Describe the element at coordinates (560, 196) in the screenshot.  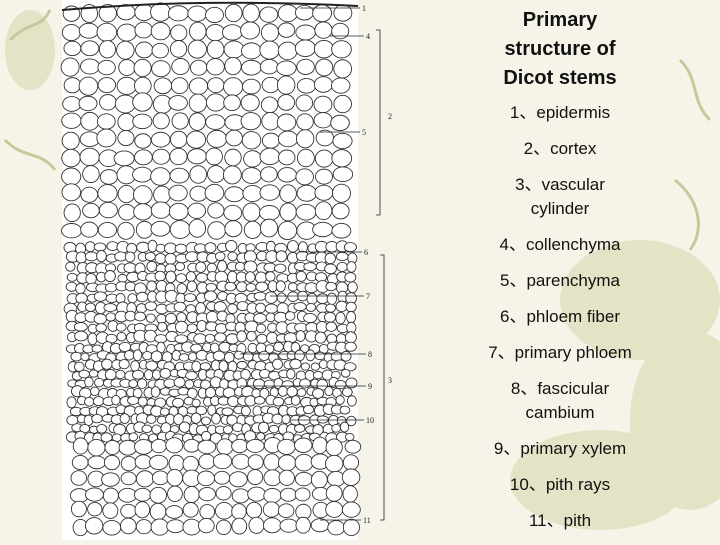
I see `item: 3、vascular cylinder` at that location.